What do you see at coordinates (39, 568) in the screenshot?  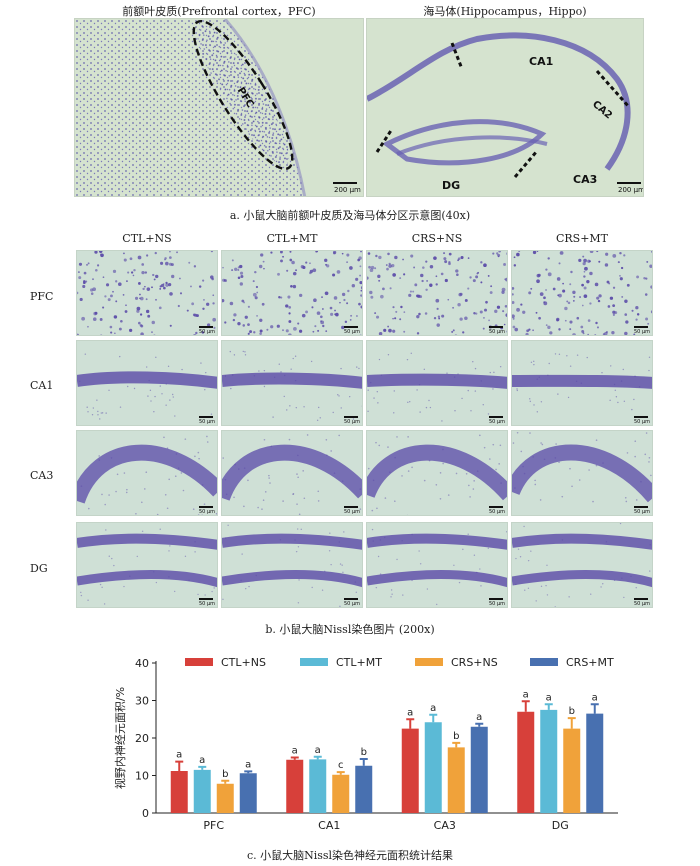 I see `row-label-dg: DG` at bounding box center [39, 568].